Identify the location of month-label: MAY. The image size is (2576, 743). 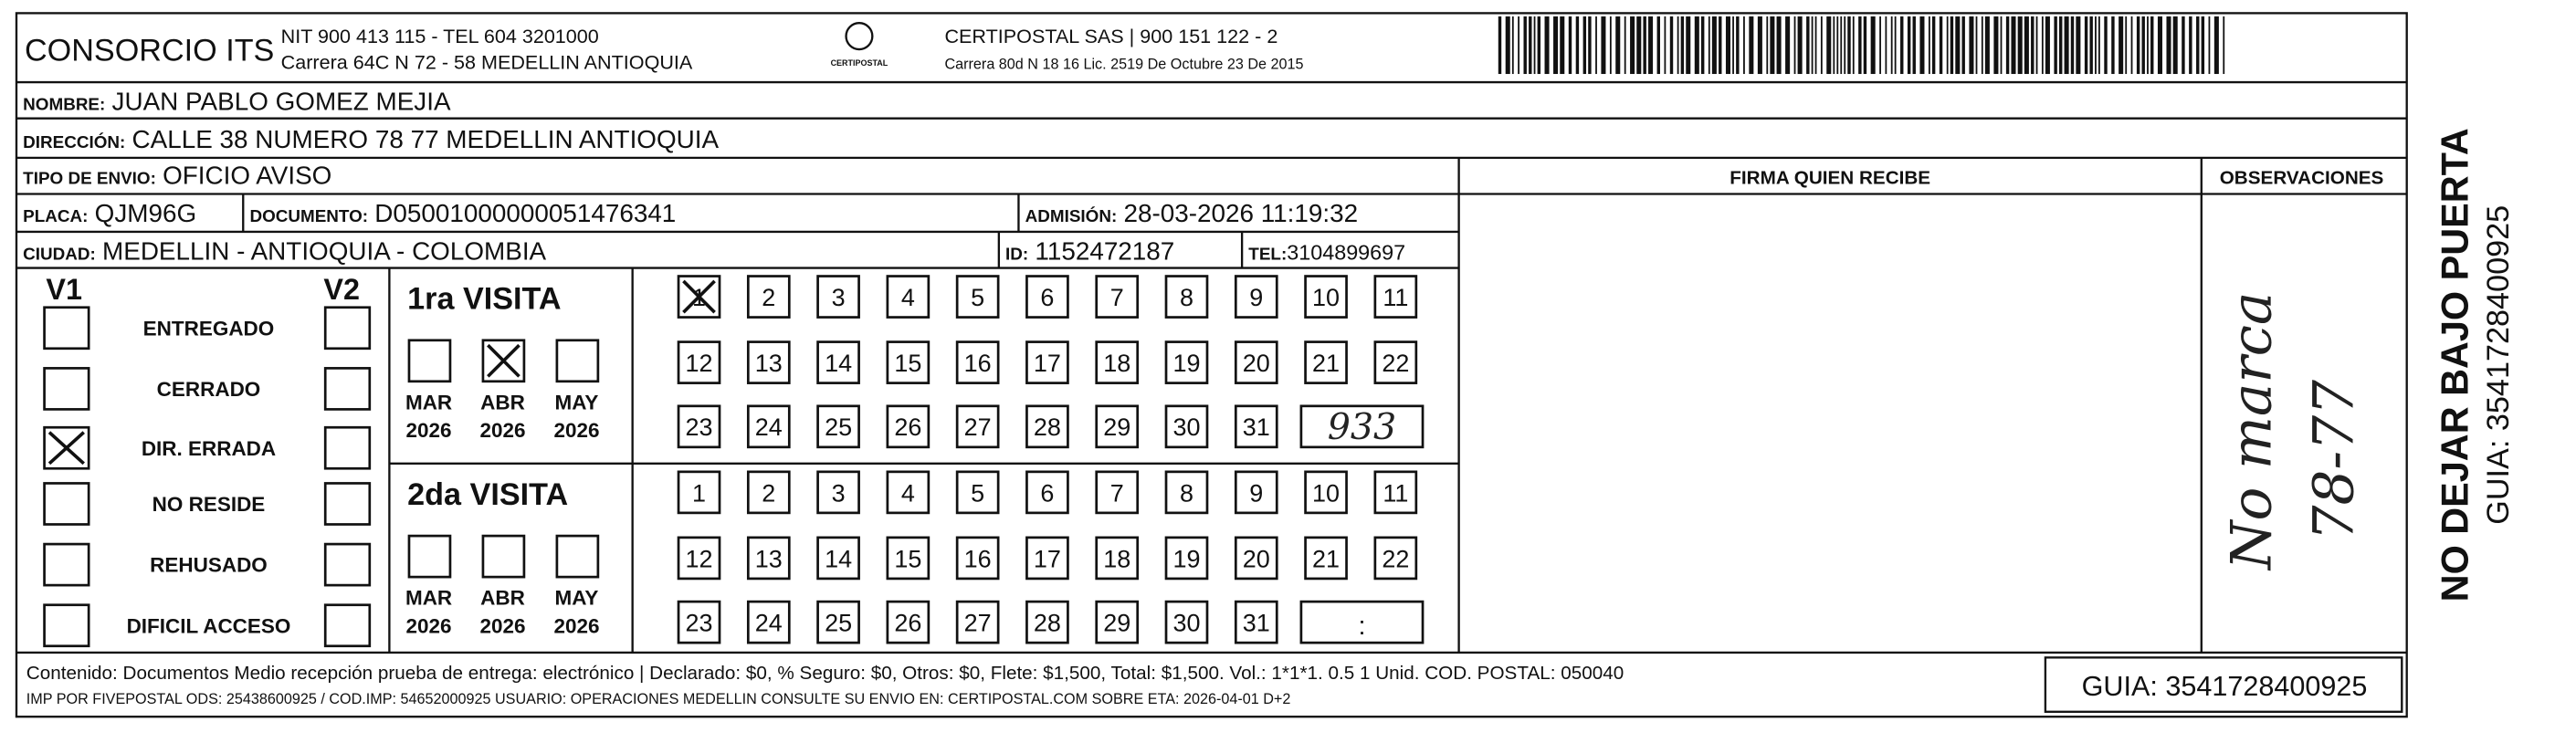
(577, 402).